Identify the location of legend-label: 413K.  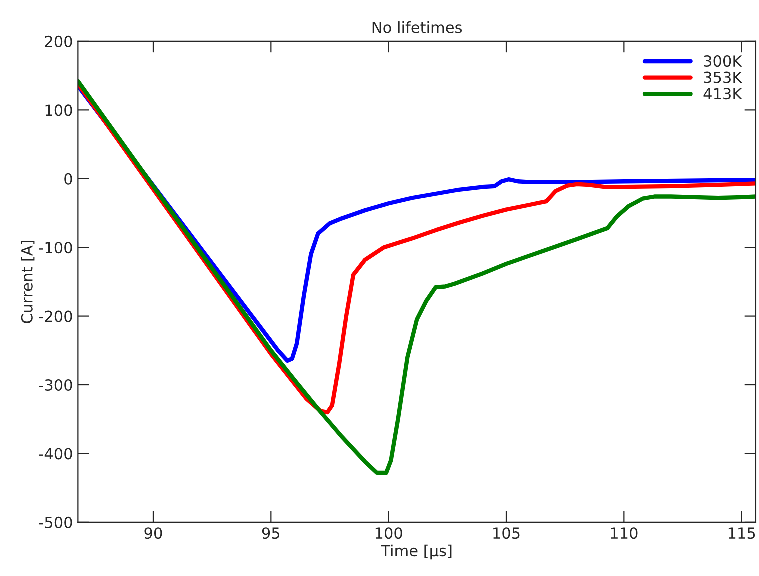
(723, 94).